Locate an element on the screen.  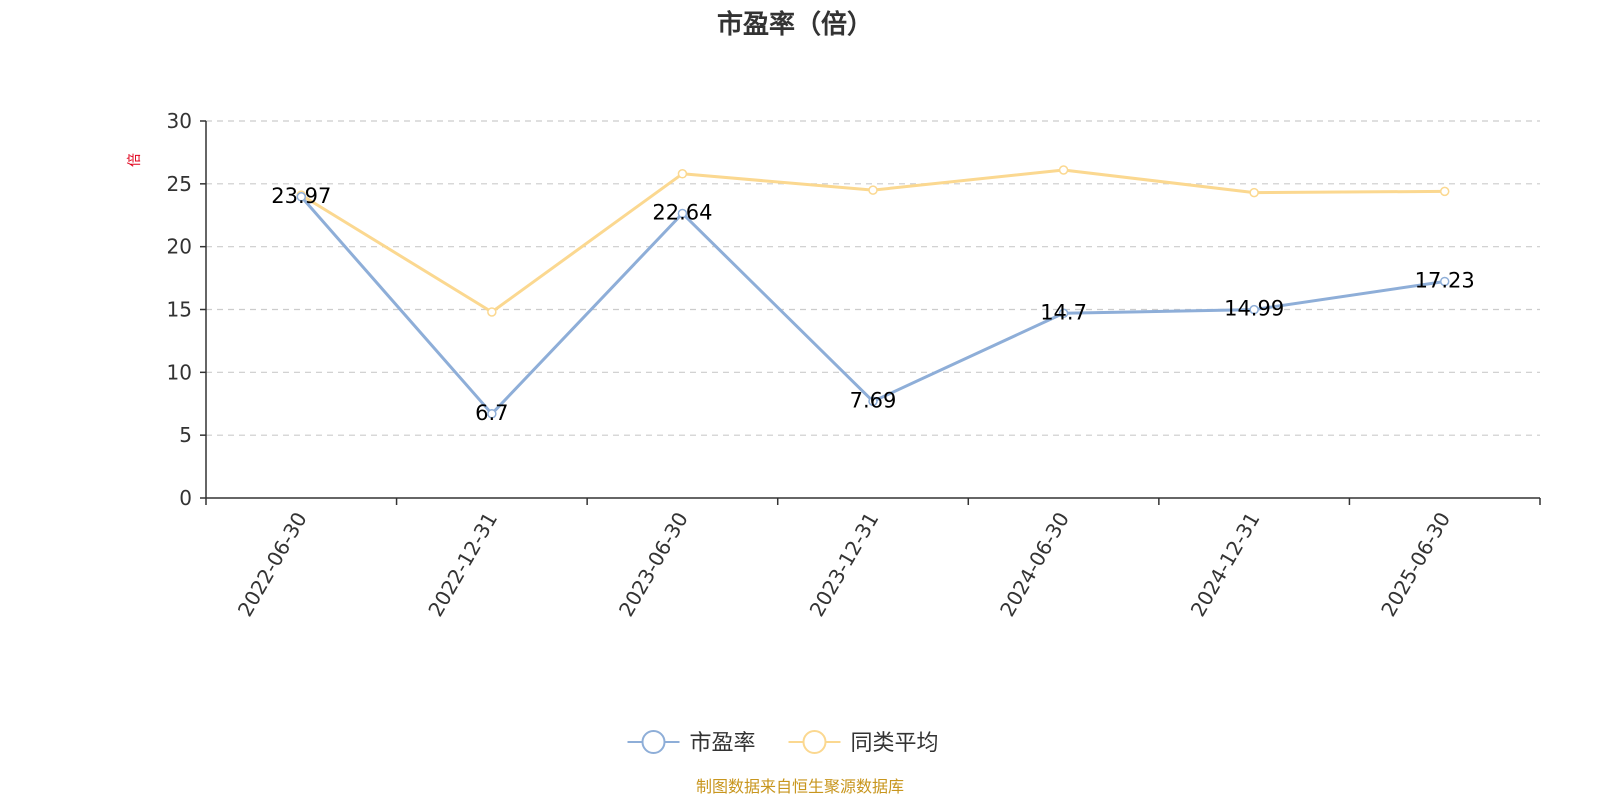
y-tick-label: 10 is located at coordinates (179, 372).